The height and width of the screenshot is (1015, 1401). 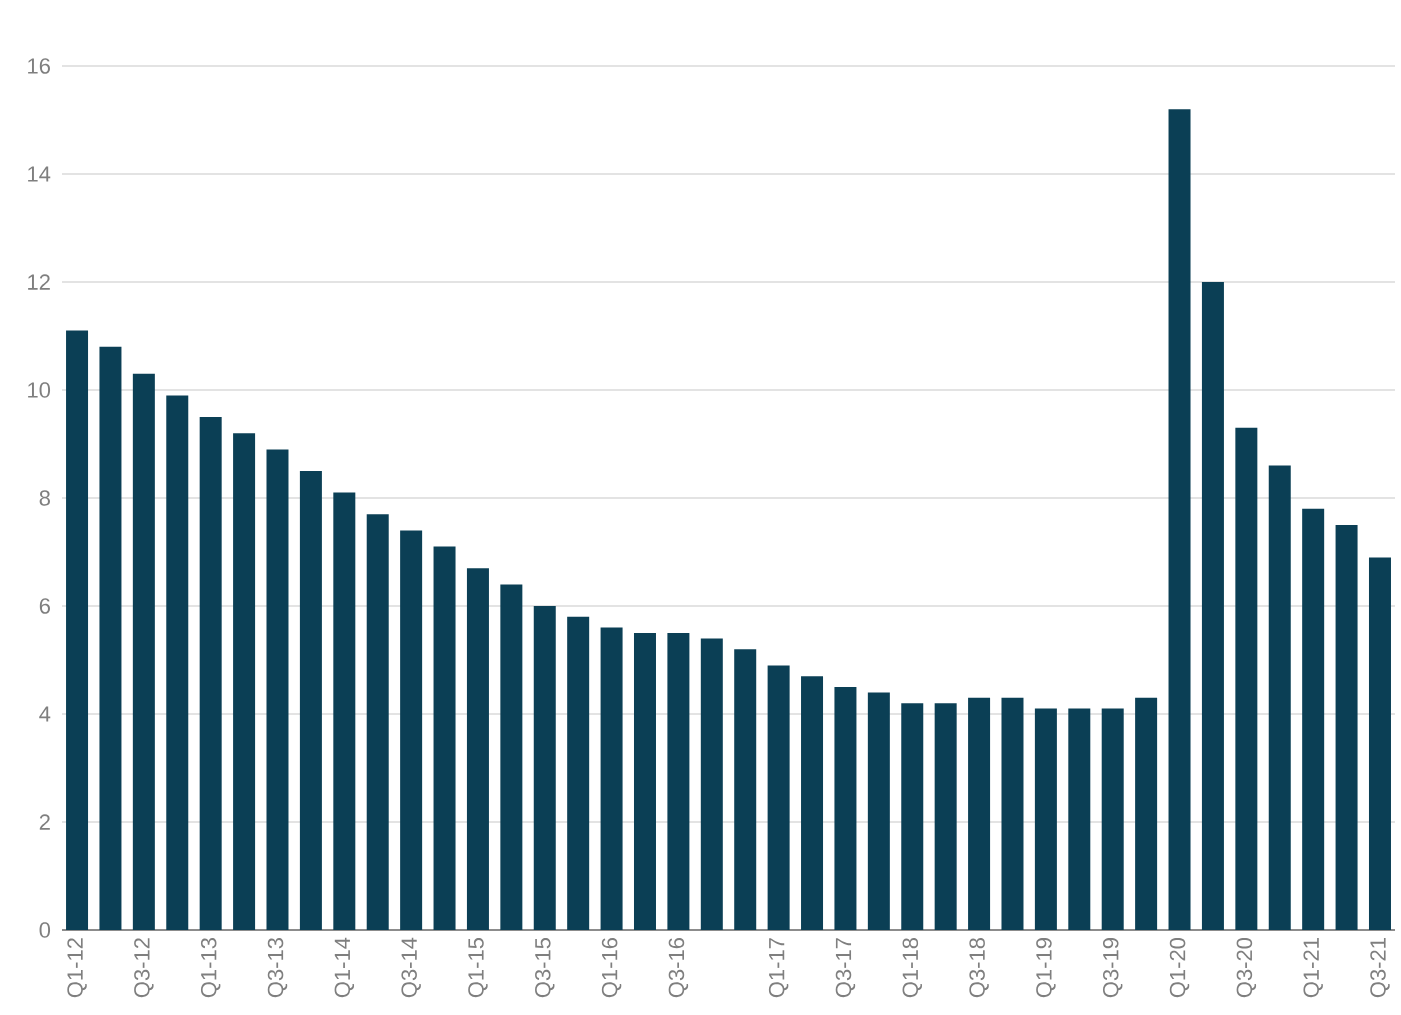 What do you see at coordinates (545, 968) in the screenshot?
I see `x-tick-label: Q3-15` at bounding box center [545, 968].